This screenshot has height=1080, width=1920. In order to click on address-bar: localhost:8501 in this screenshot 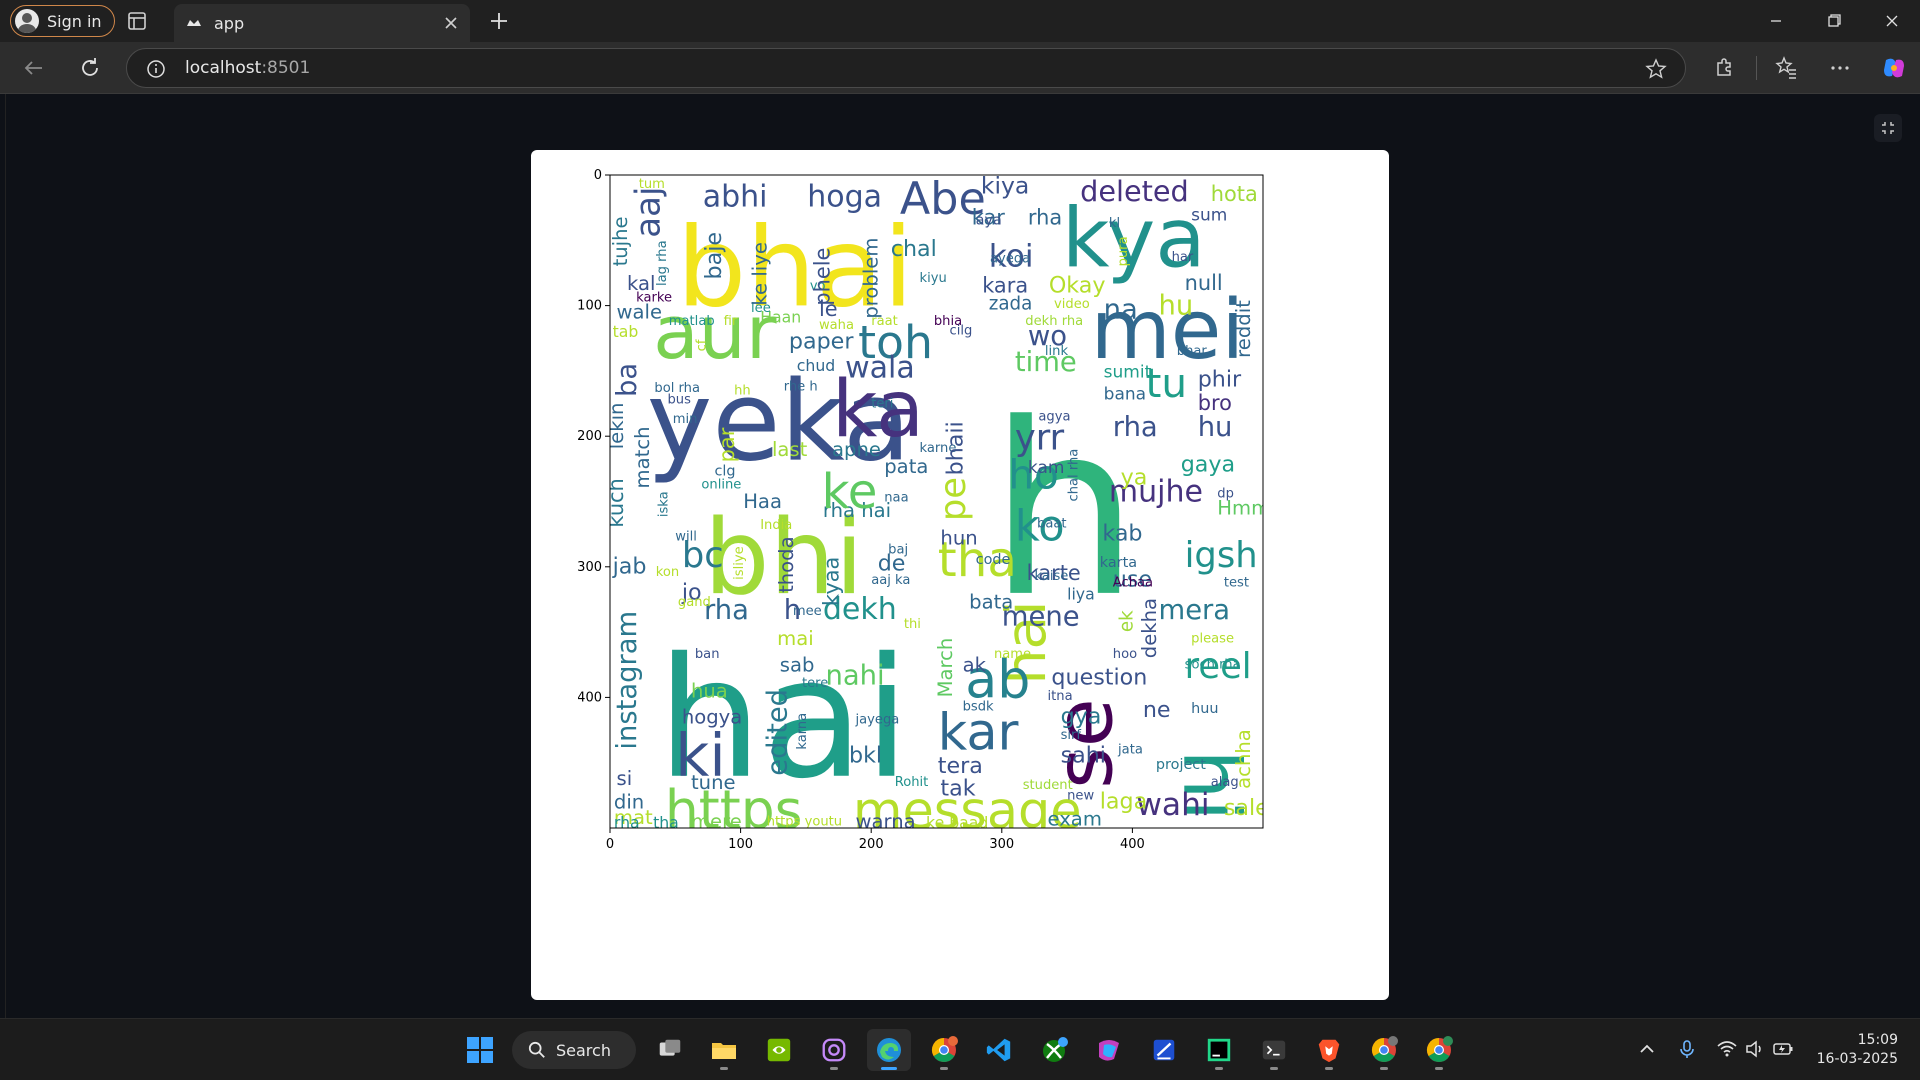, I will do `click(906, 68)`.